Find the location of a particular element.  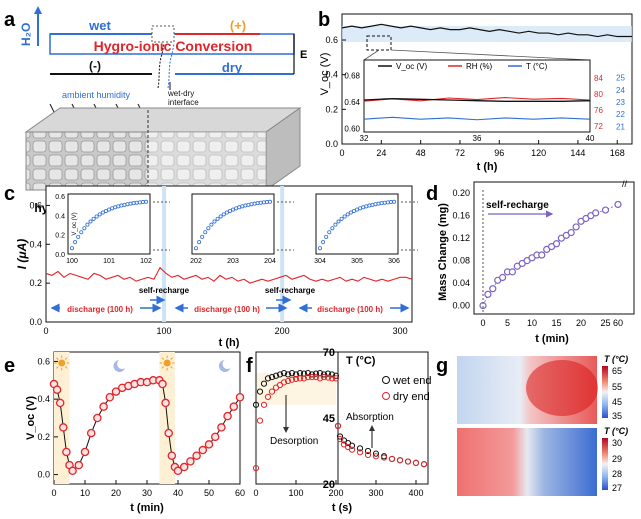

chart-e-plot: 0 10 20 30 40 50 60 0.0 0.2 0.4 0.6 is located at coordinates (141, 425).